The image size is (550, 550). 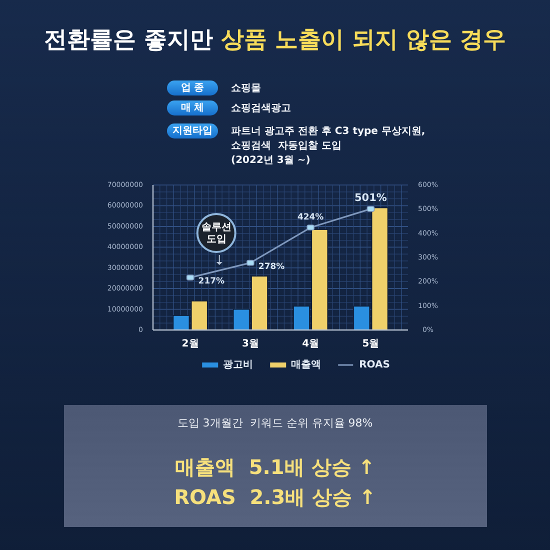 I want to click on text: 지원타입, so click(x=192, y=131).